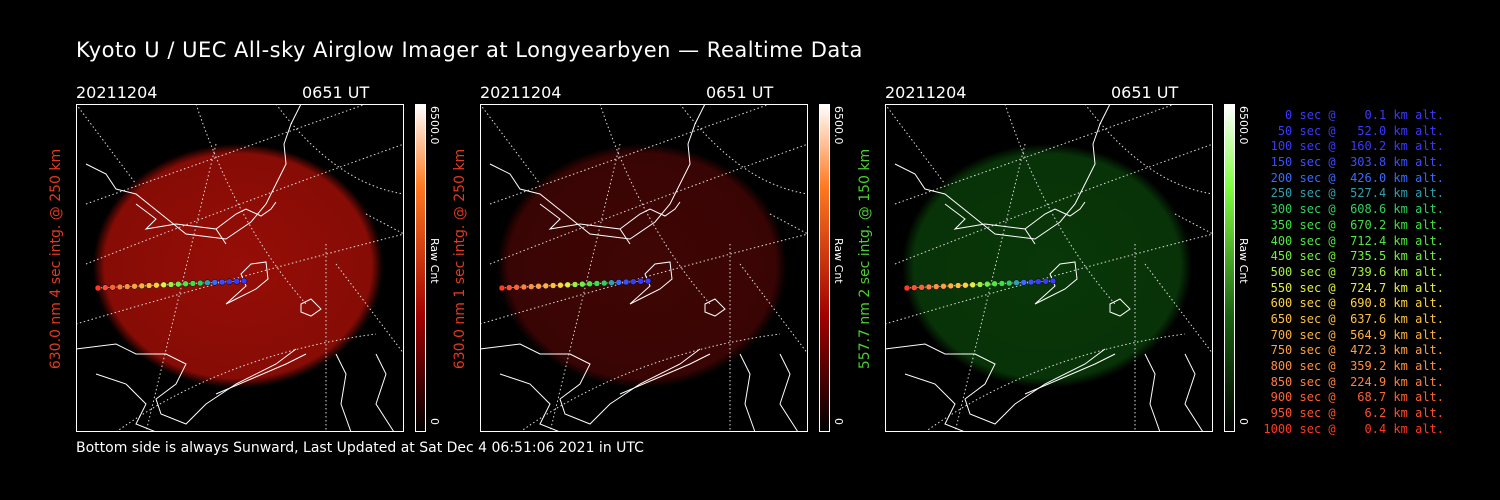 This screenshot has width=1500, height=500. What do you see at coordinates (56, 259) in the screenshot?
I see `panel-ylabel: 630.0 nm 4 sec intg. @ 250 km` at bounding box center [56, 259].